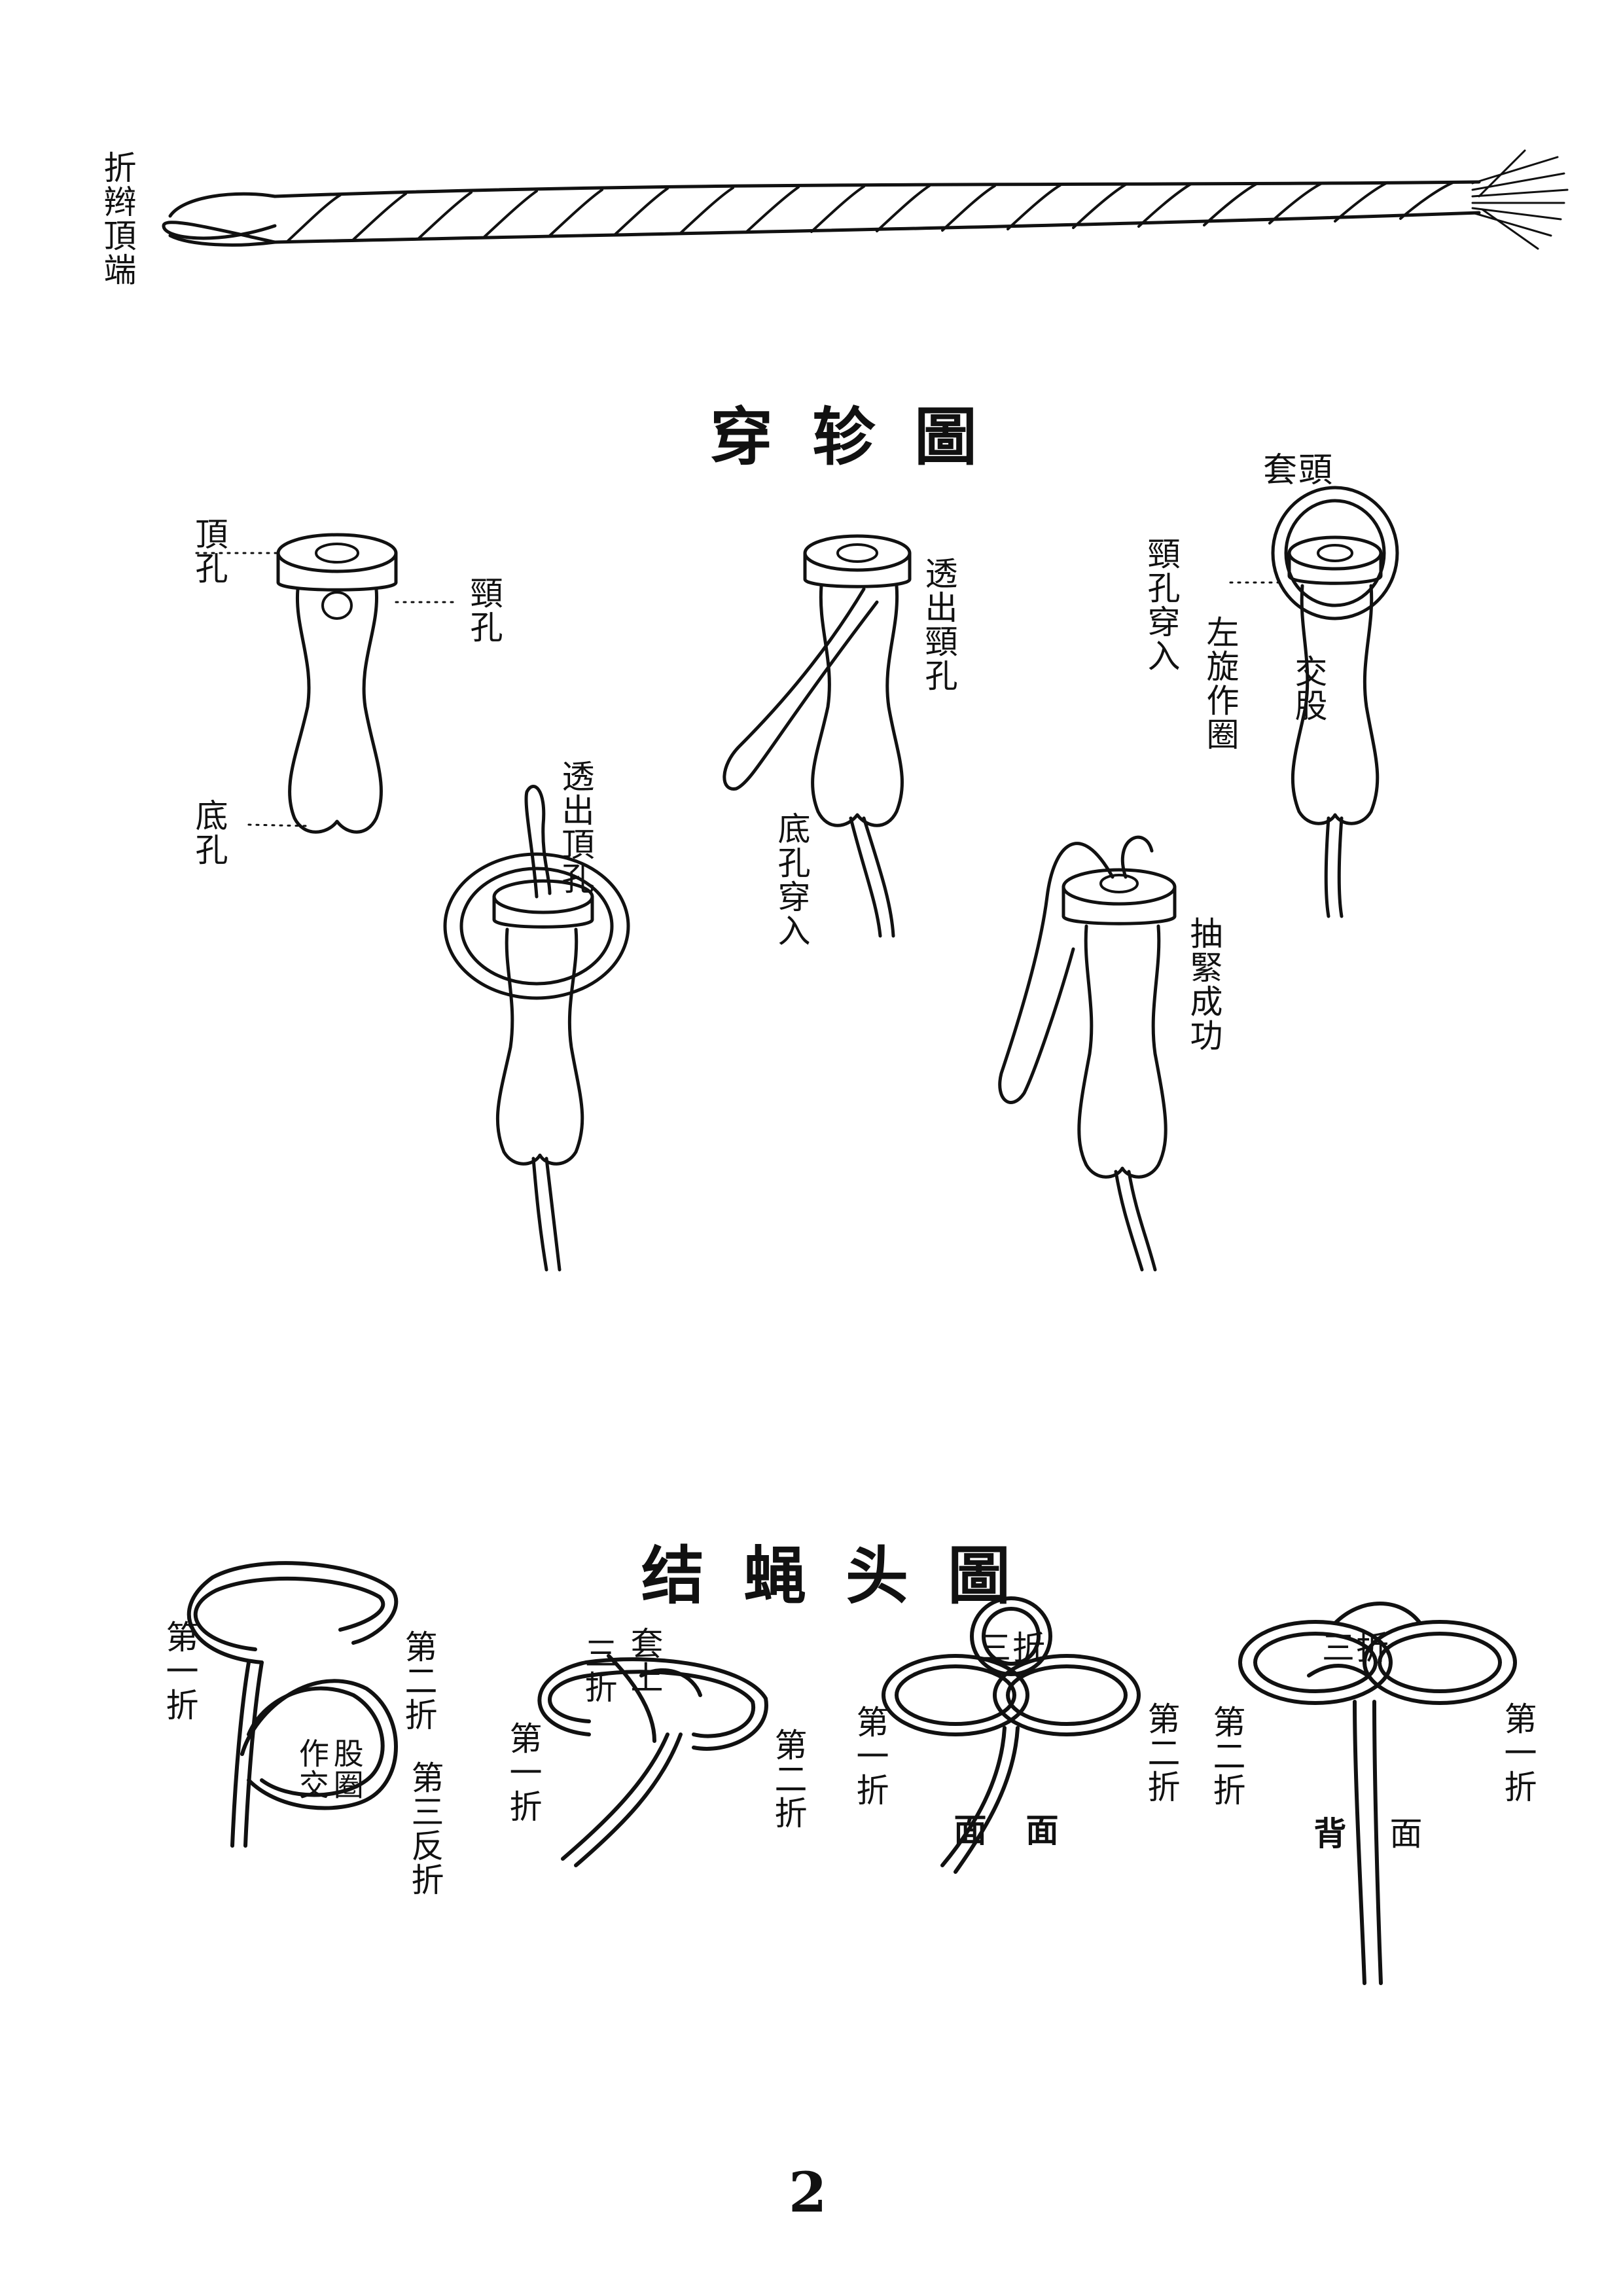  What do you see at coordinates (788, 1779) in the screenshot?
I see `label-k2-second: 第二折` at bounding box center [788, 1779].